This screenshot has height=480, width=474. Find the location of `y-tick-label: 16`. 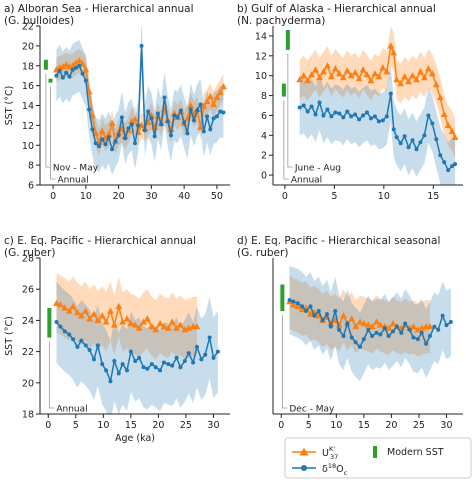

y-tick-label: 16 is located at coordinates (28, 86).